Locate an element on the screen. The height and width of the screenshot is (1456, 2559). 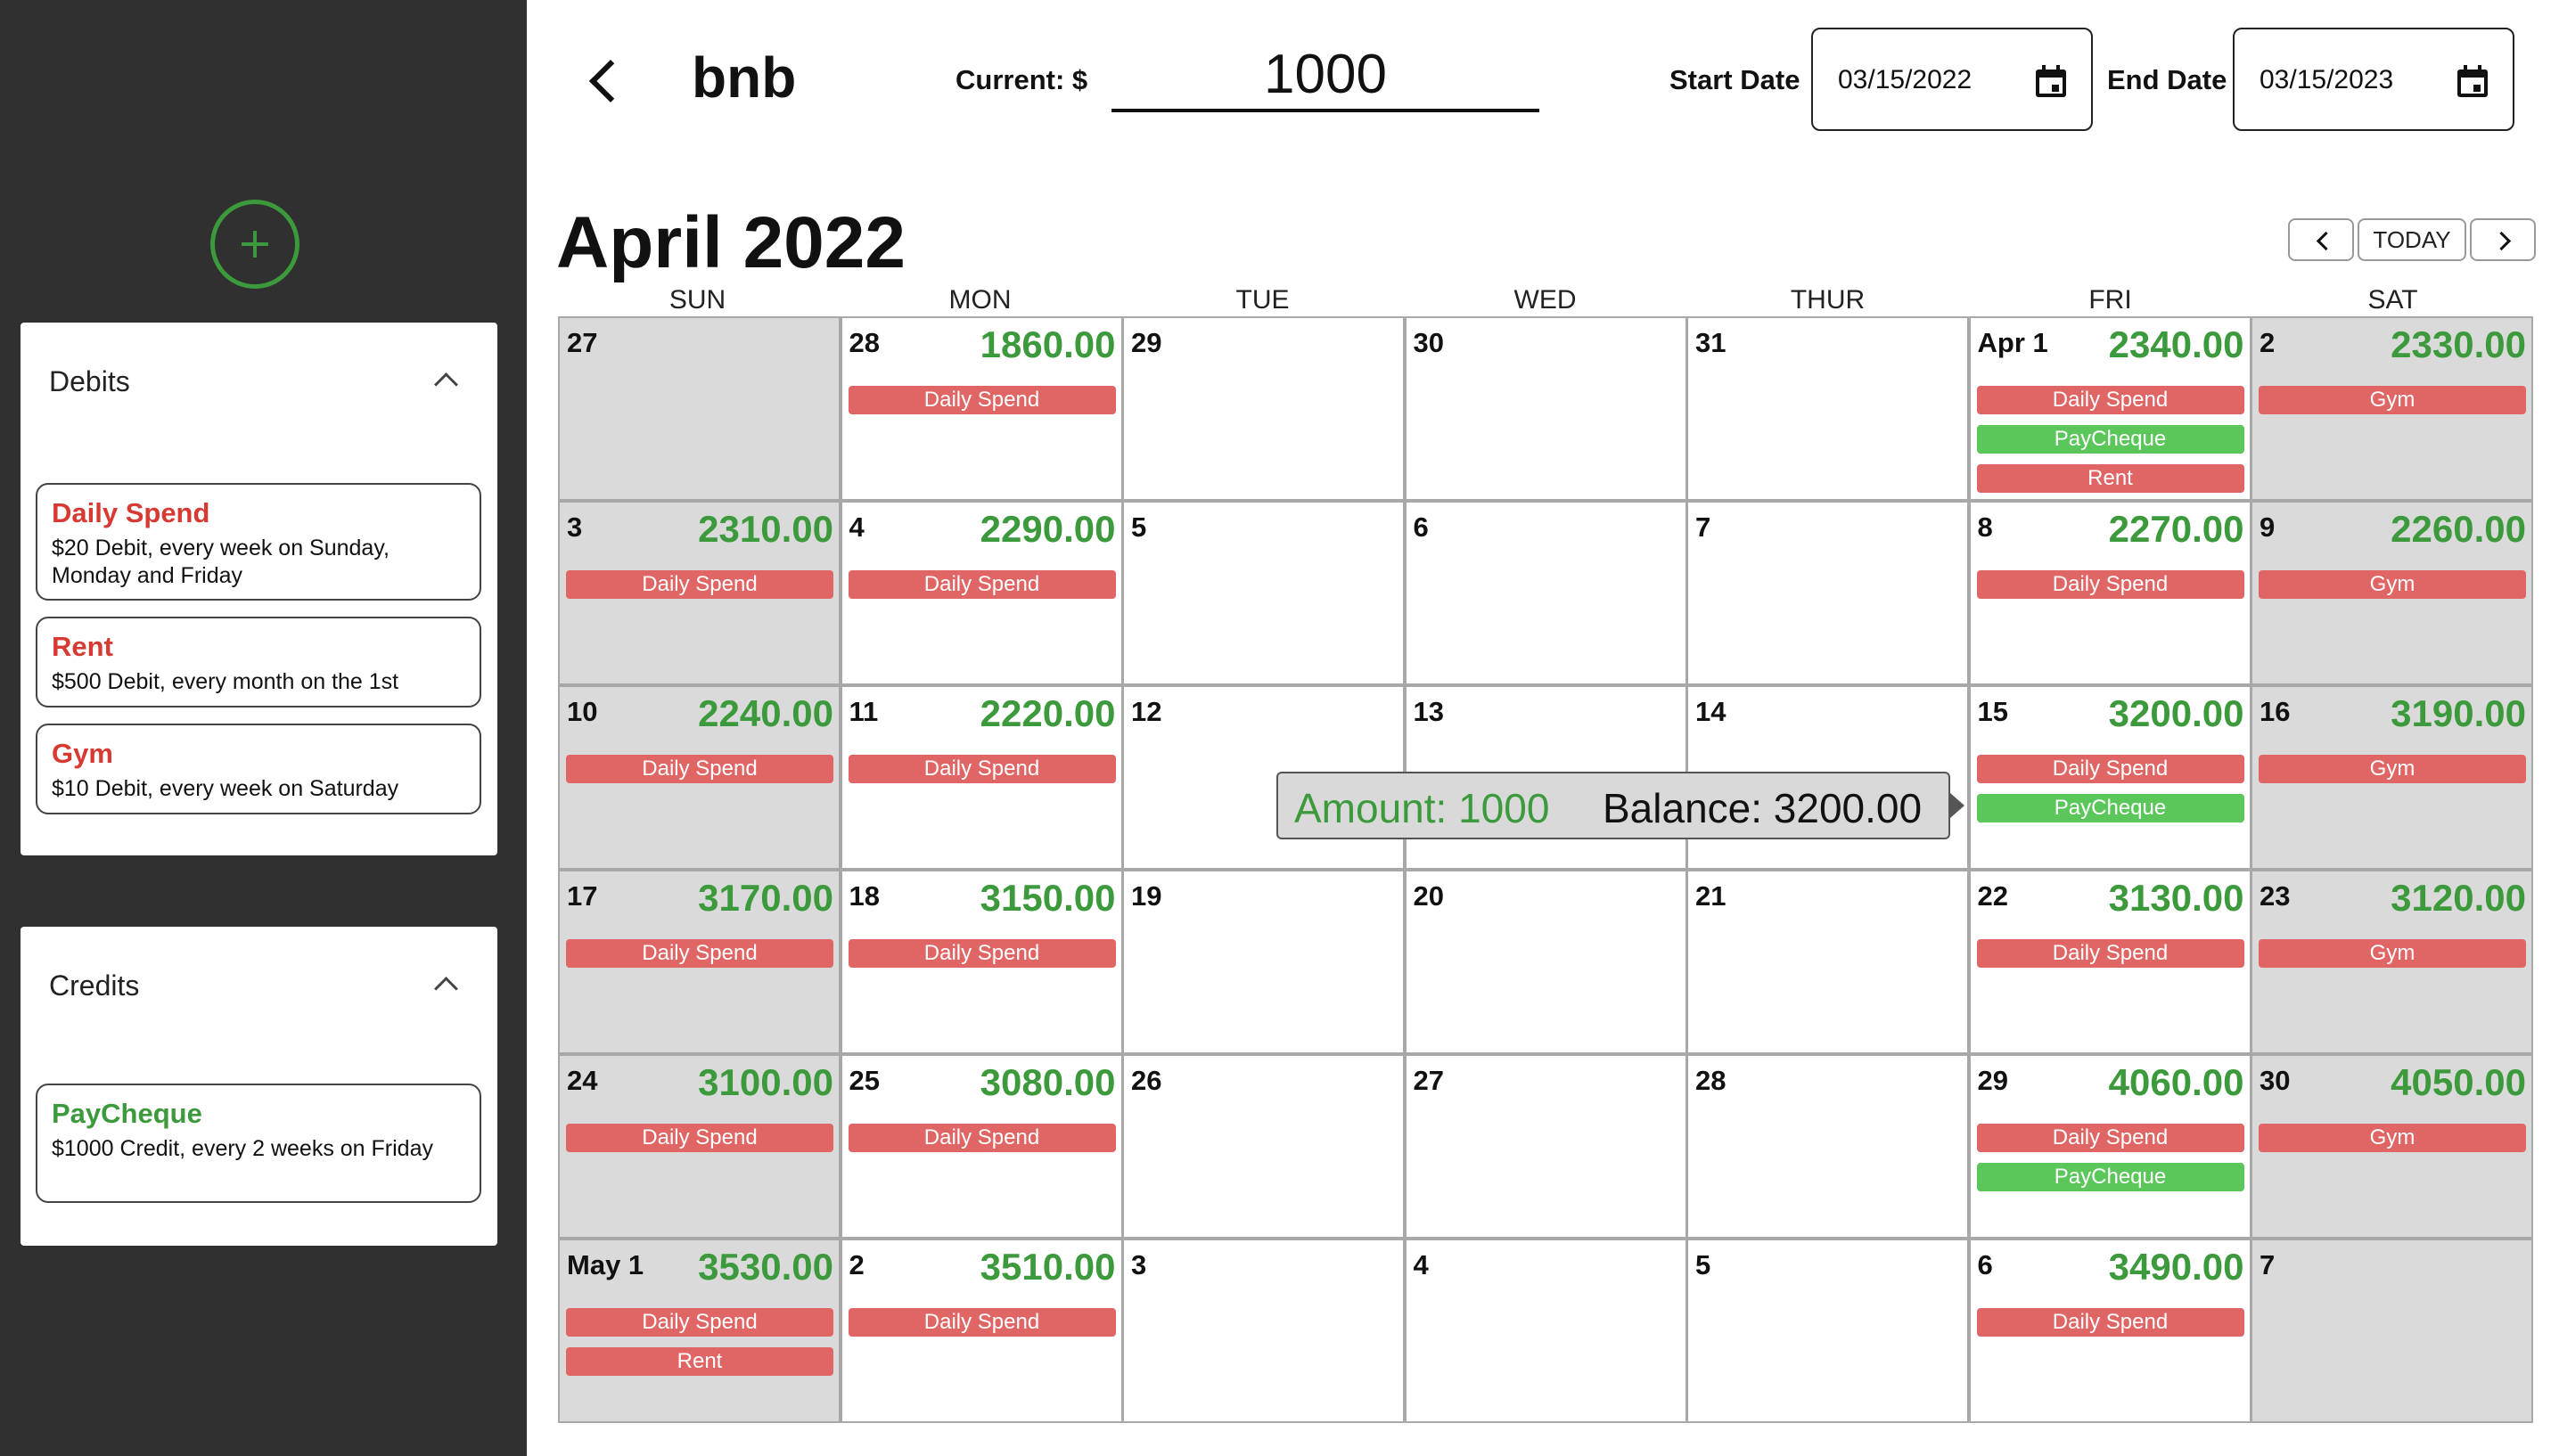
day-cell: 9 2260.00 Gym is located at coordinates (2392, 593).